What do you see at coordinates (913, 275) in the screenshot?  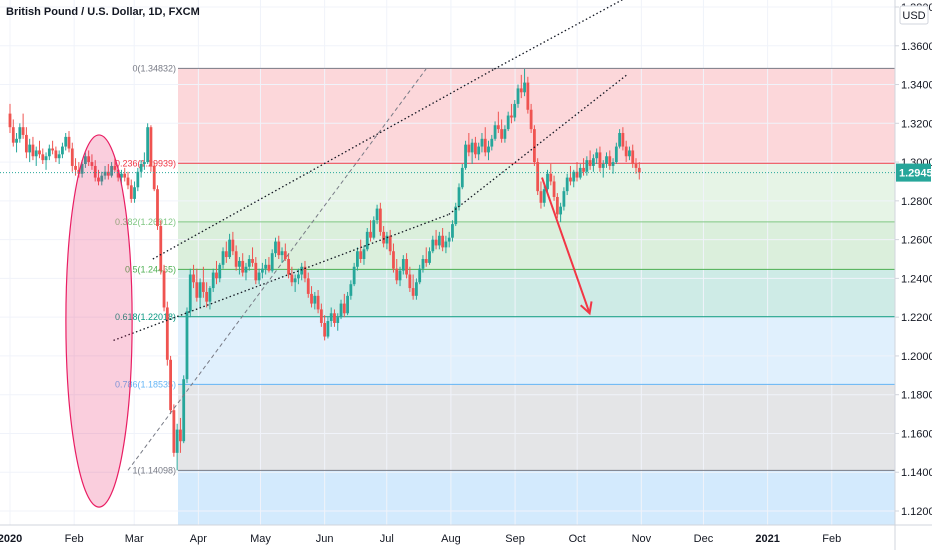 I see `price-axis` at bounding box center [913, 275].